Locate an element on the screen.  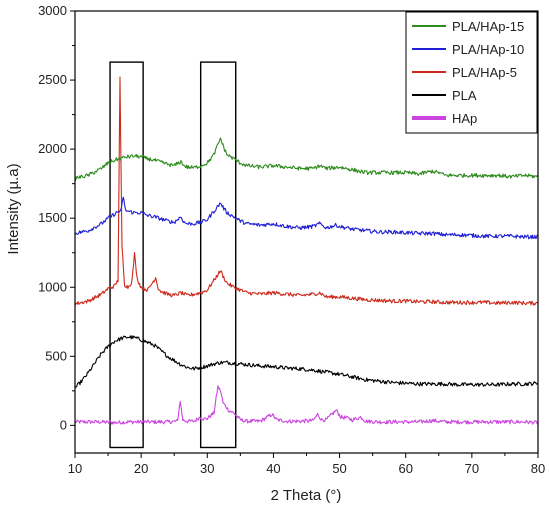
legend-label-pla-hap-15: PLA/HAp-15 is located at coordinates (488, 26).